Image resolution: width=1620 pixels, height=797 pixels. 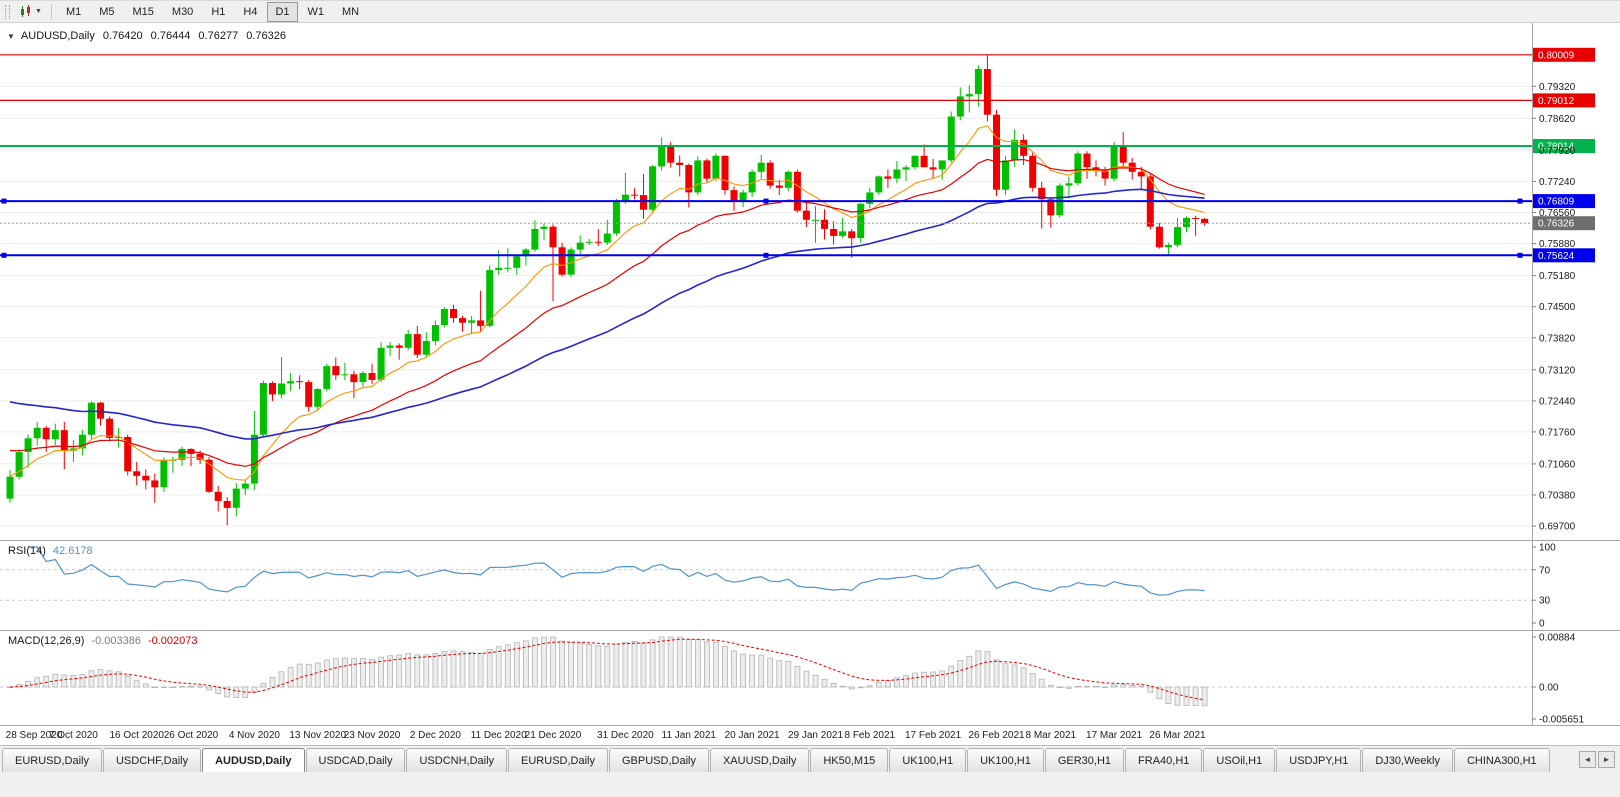 I want to click on timeframe-button-m15: M15, so click(x=143, y=11).